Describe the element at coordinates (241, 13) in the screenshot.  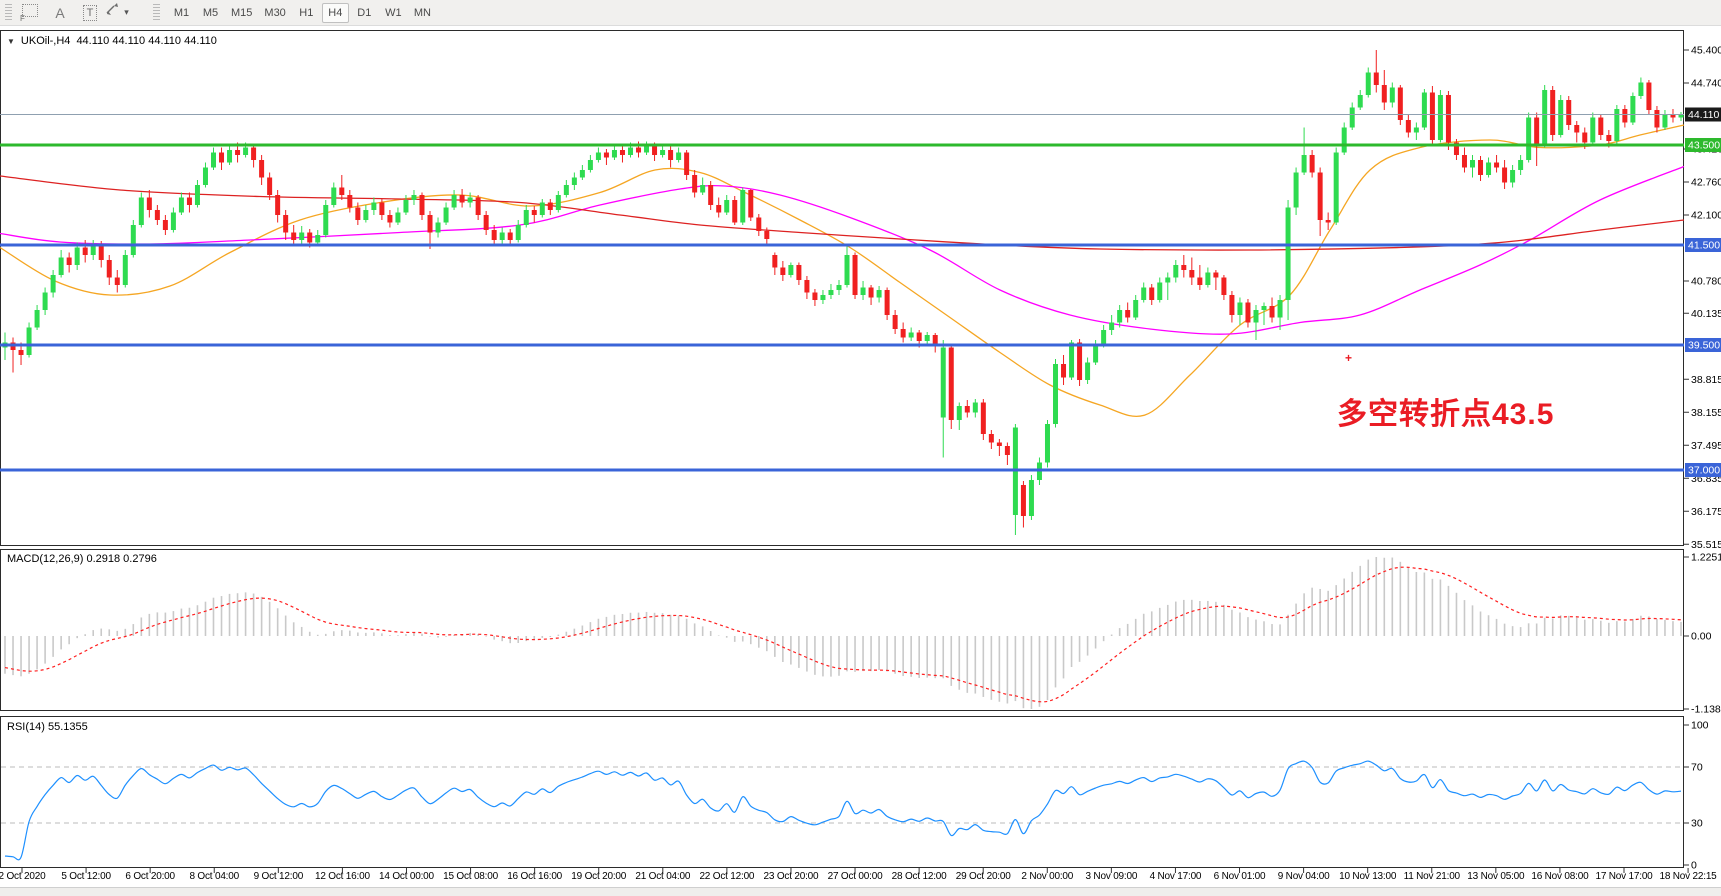
I see `timeframe-button-m15: M15` at that location.